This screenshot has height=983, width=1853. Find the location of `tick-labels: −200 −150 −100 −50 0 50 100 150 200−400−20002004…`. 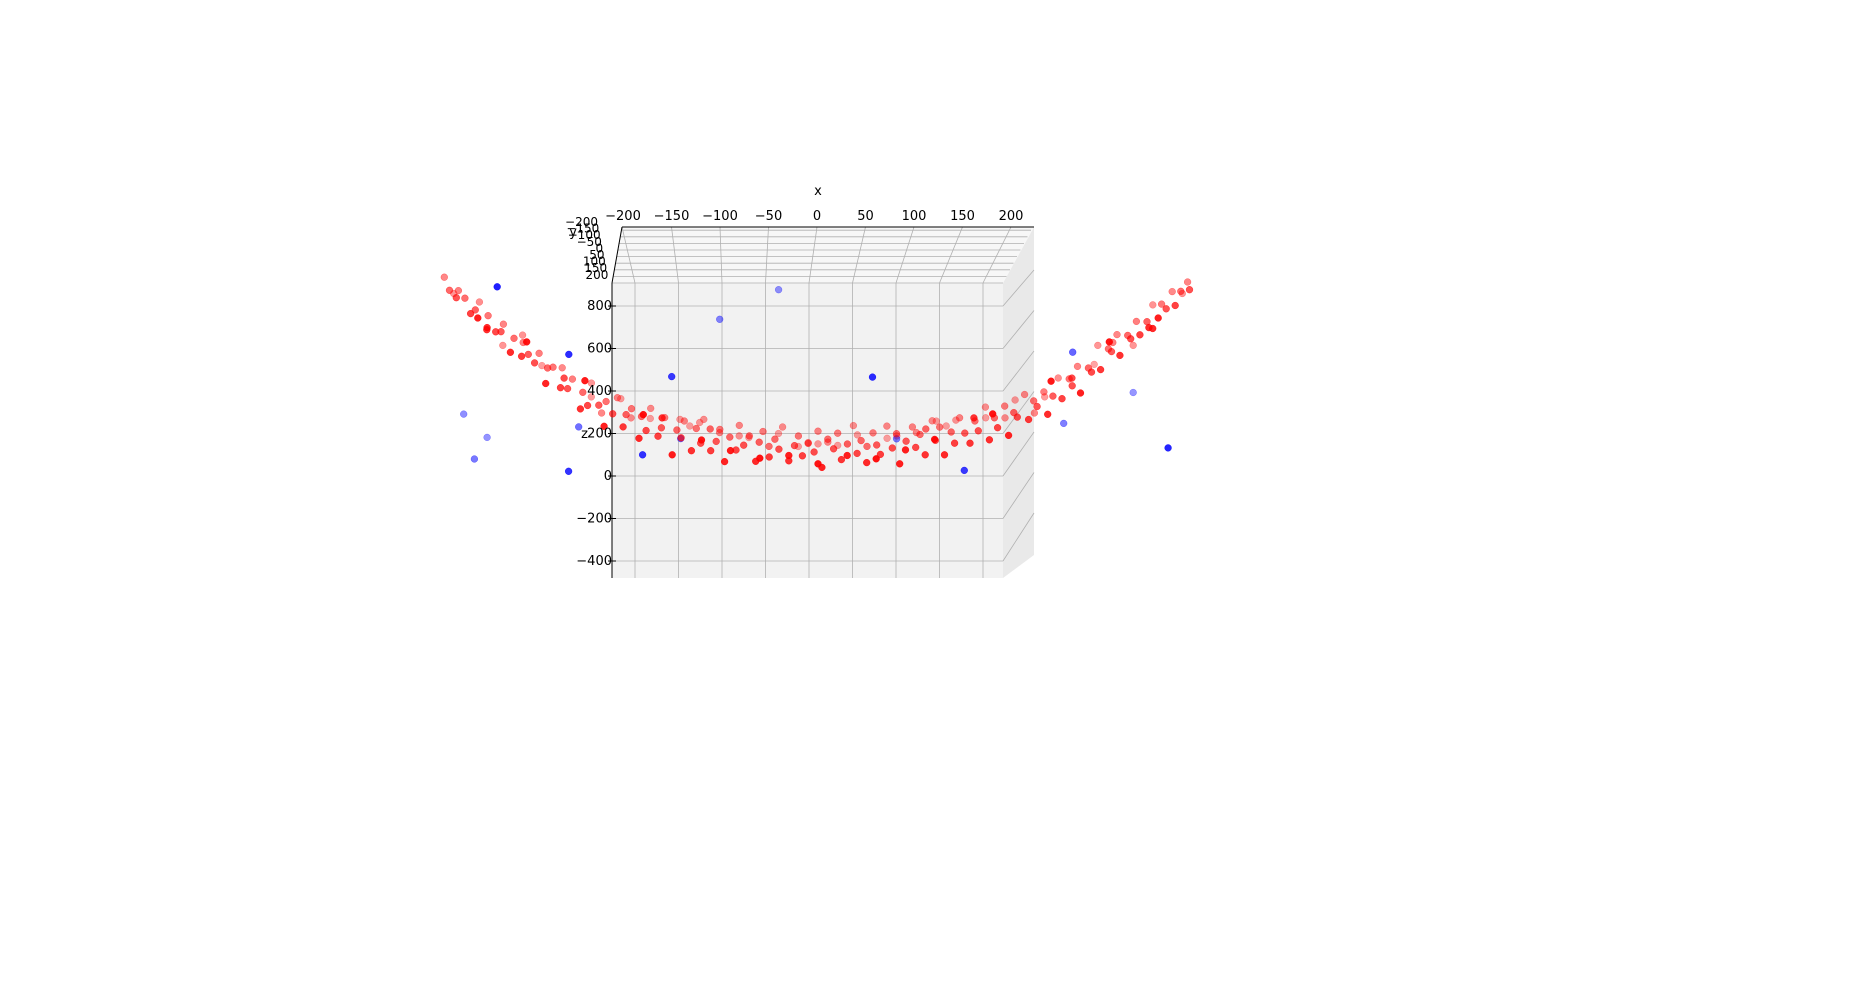

tick-labels: −200 −150 −100 −50 0 50 100 150 200−400−20002004… is located at coordinates (794, 389).